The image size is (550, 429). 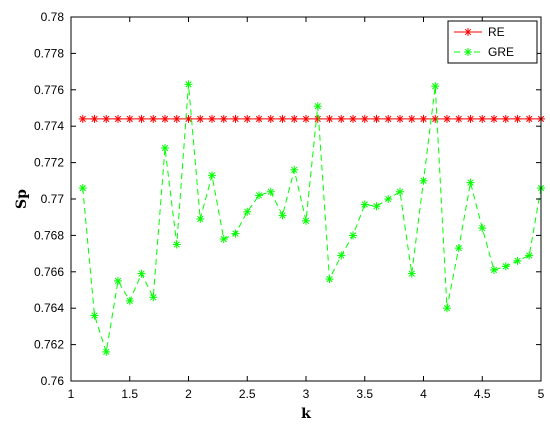 What do you see at coordinates (541, 394) in the screenshot?
I see `x-tick-label: 5` at bounding box center [541, 394].